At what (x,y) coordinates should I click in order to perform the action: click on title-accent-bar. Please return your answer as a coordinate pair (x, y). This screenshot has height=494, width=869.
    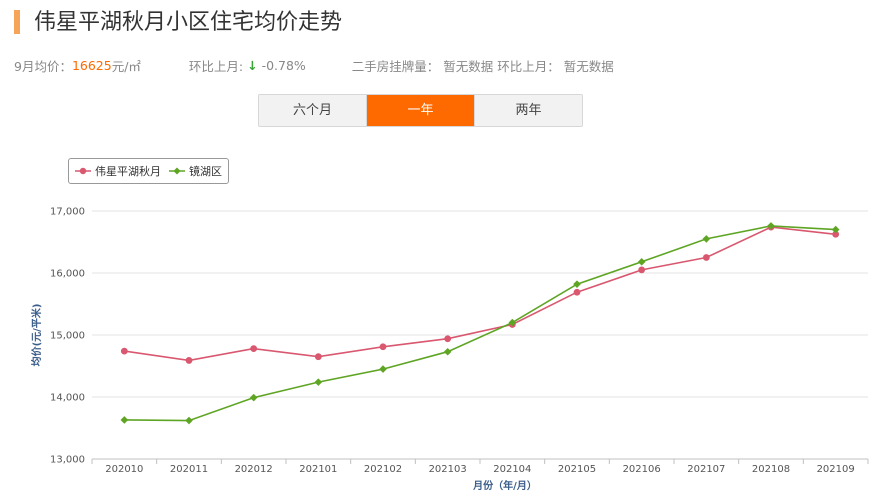
    Looking at the image, I should click on (17, 22).